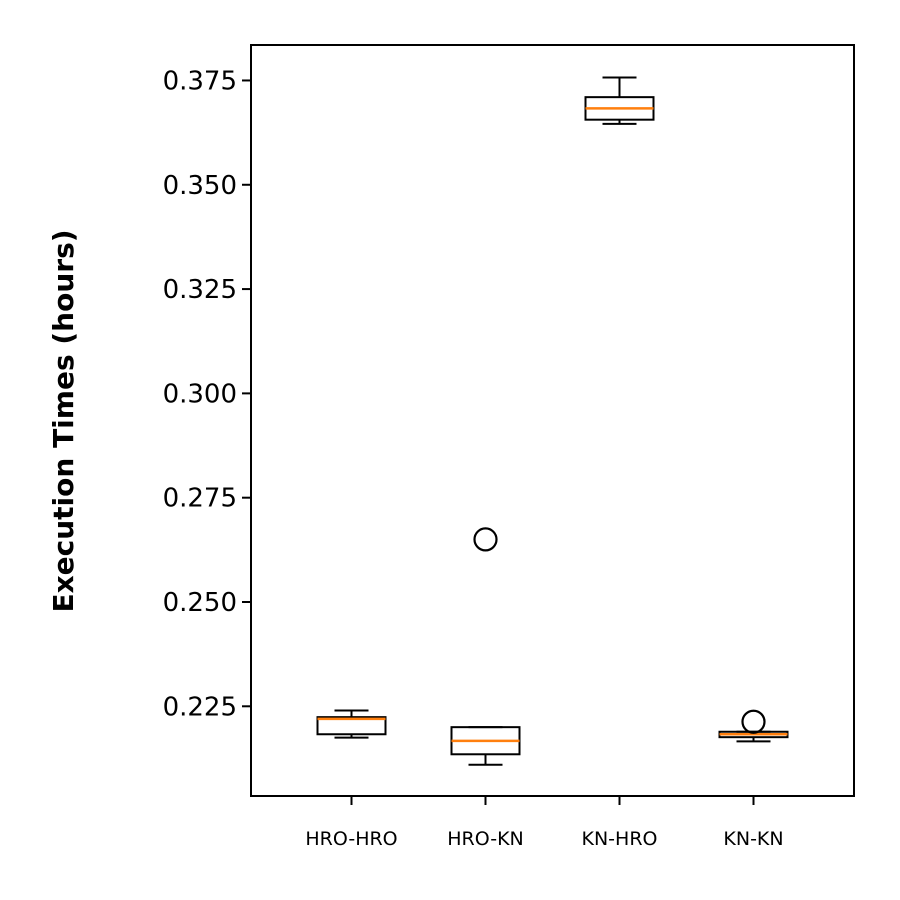 The image size is (900, 900). I want to click on y-tick-label: 0.350, so click(200, 186).